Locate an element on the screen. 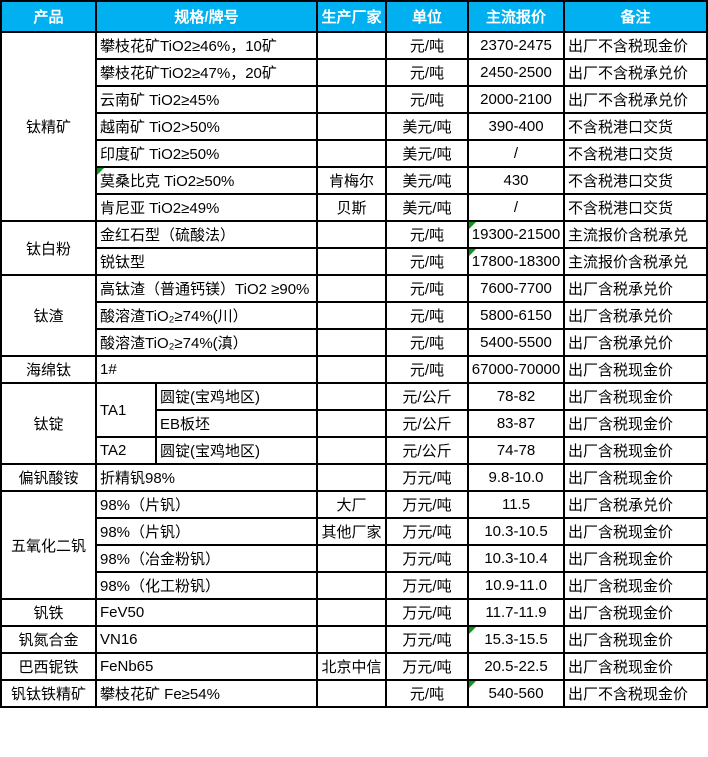 The height and width of the screenshot is (757, 708). product-cell: 巴西铌铁 is located at coordinates (48, 666).